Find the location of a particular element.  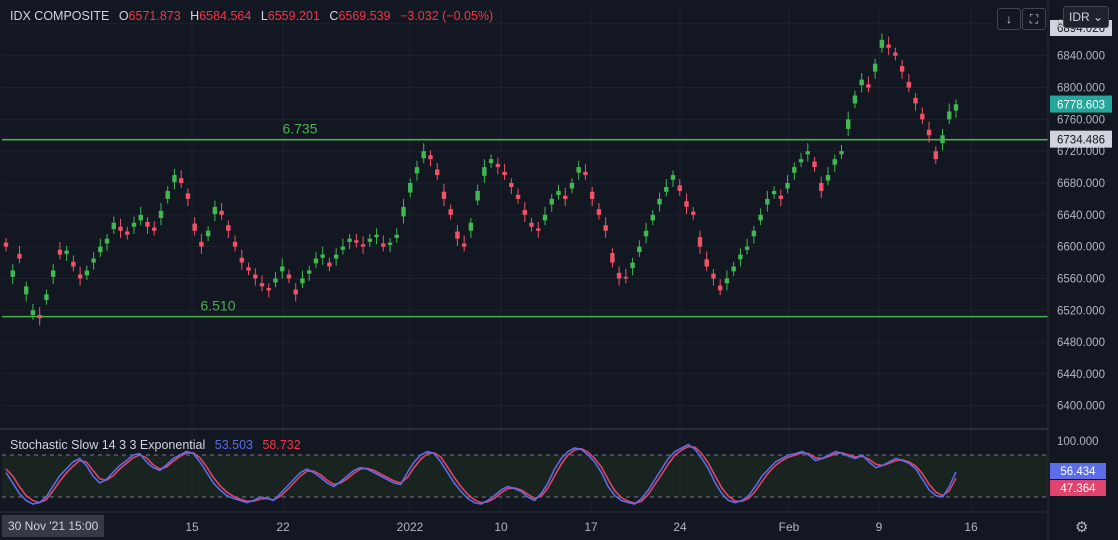

arrow-down-icon: ↓ is located at coordinates (1009, 19).